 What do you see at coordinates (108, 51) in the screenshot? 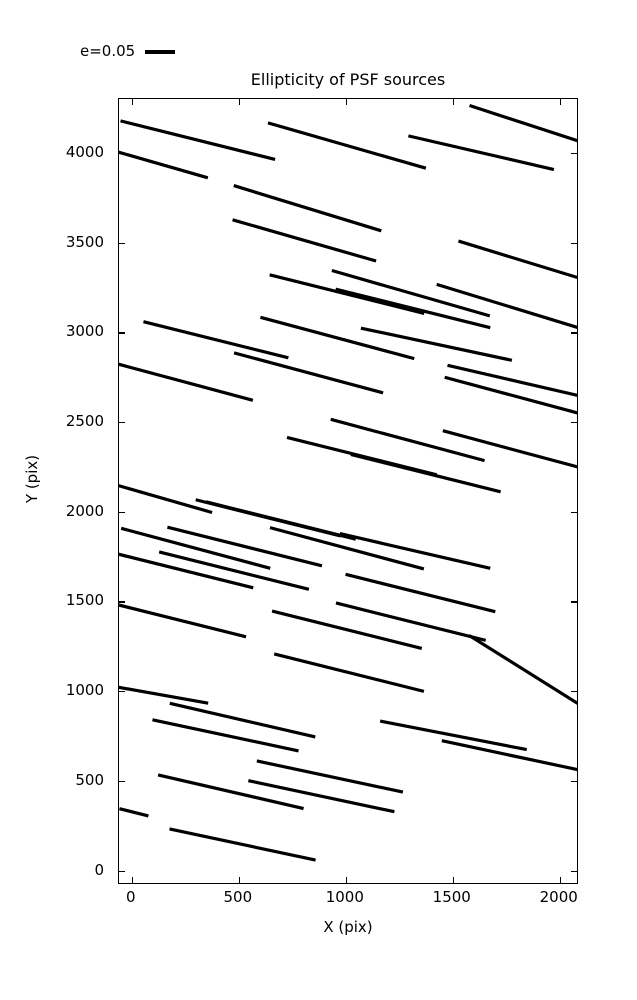
I see `legend-label: e=0.05` at bounding box center [108, 51].